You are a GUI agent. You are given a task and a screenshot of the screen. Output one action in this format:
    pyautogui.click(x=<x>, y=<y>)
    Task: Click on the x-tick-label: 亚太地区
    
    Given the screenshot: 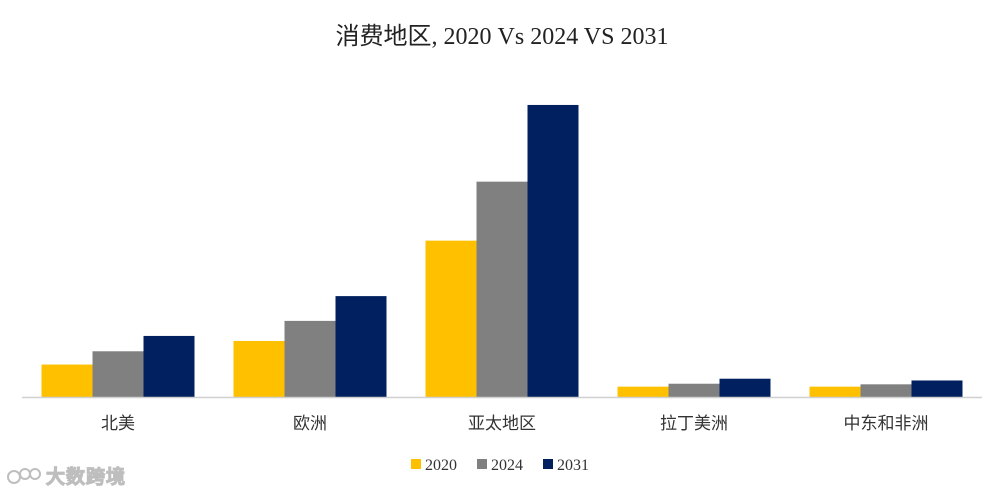 What is the action you would take?
    pyautogui.click(x=502, y=423)
    